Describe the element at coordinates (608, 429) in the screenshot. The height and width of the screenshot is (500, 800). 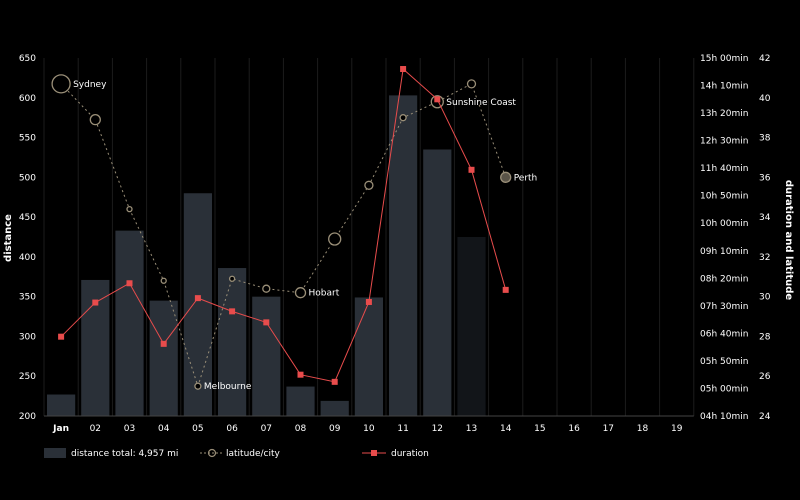
I see `x-tick-label: 17` at that location.